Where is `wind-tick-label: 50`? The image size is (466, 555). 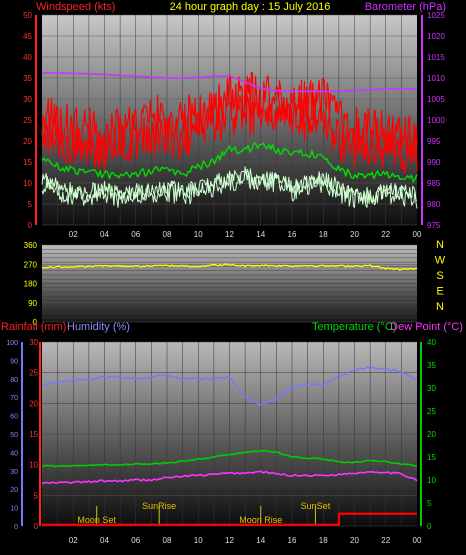
wind-tick-label: 50 is located at coordinates (27, 15).